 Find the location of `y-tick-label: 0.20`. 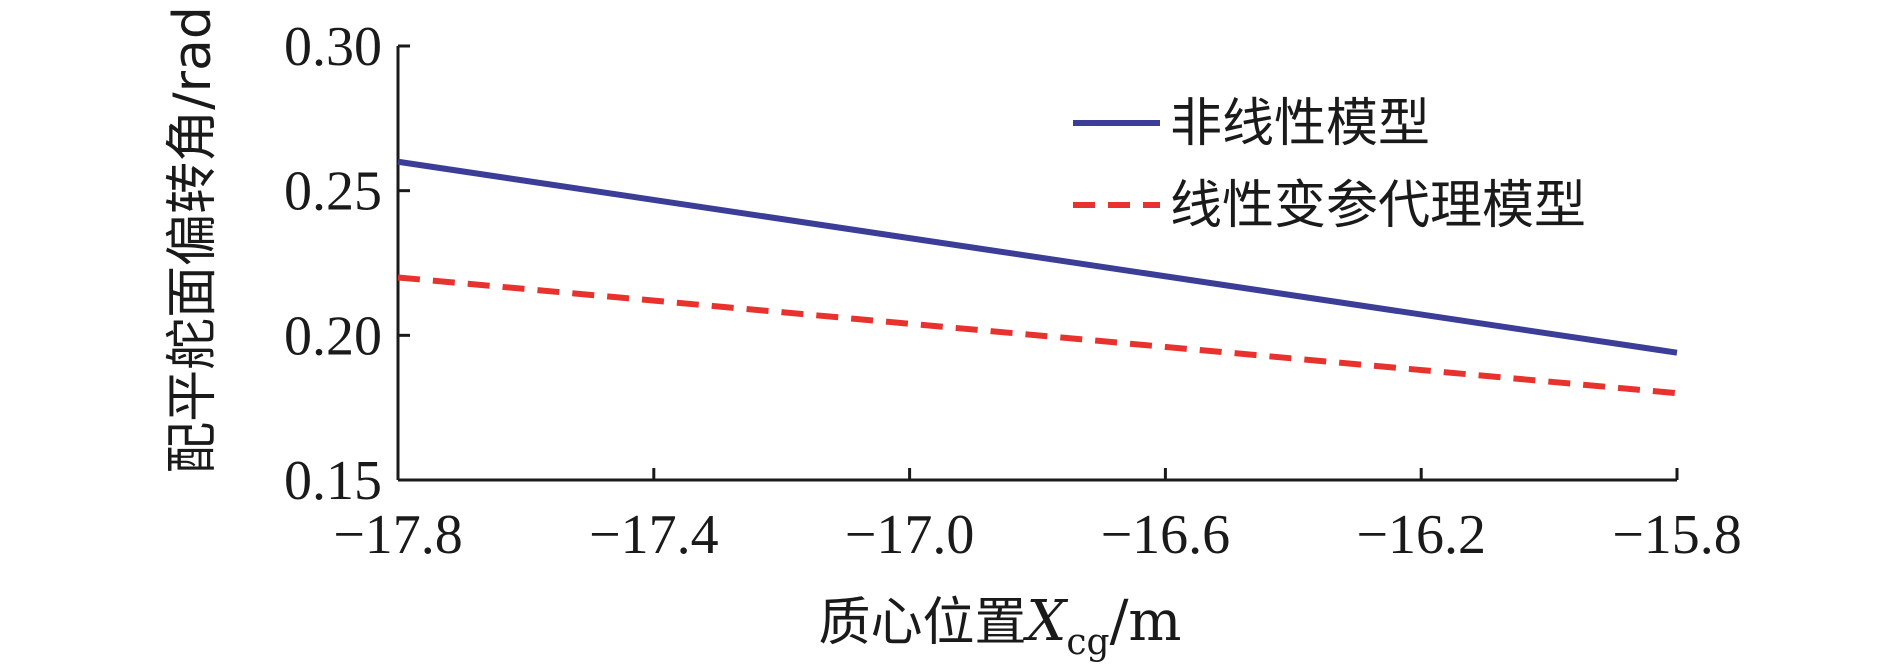

y-tick-label: 0.20 is located at coordinates (333, 336).